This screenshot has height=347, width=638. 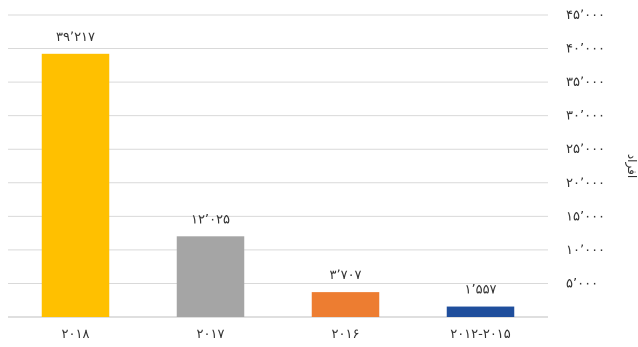 I want to click on y-axis-title: افراد, so click(x=631, y=166).